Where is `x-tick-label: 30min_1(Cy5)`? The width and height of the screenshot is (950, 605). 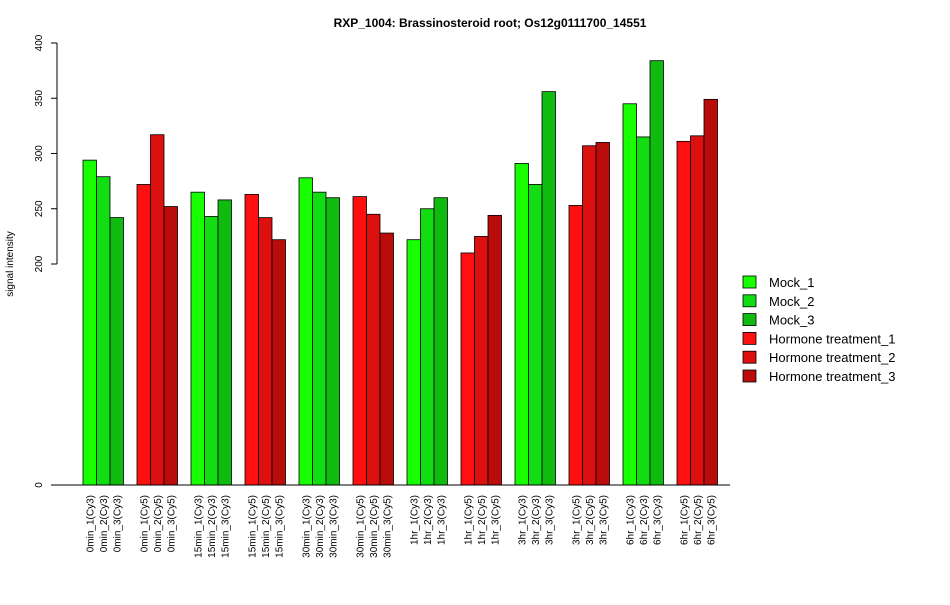
x-tick-label: 30min_1(Cy5) is located at coordinates (360, 526).